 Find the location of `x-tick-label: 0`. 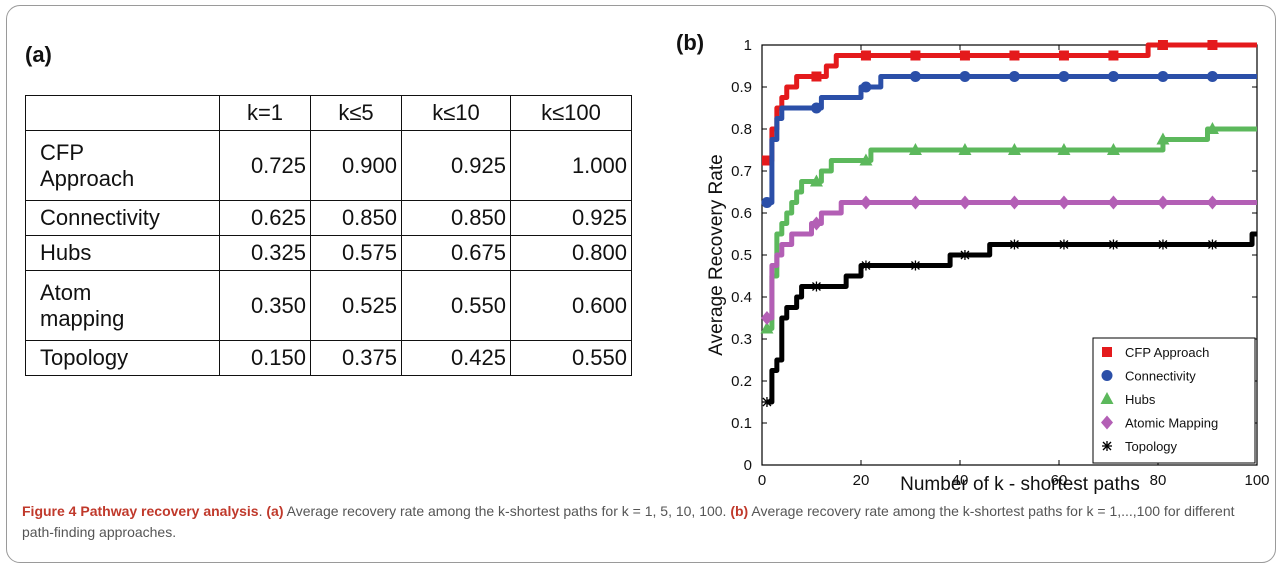

x-tick-label: 0 is located at coordinates (762, 480).